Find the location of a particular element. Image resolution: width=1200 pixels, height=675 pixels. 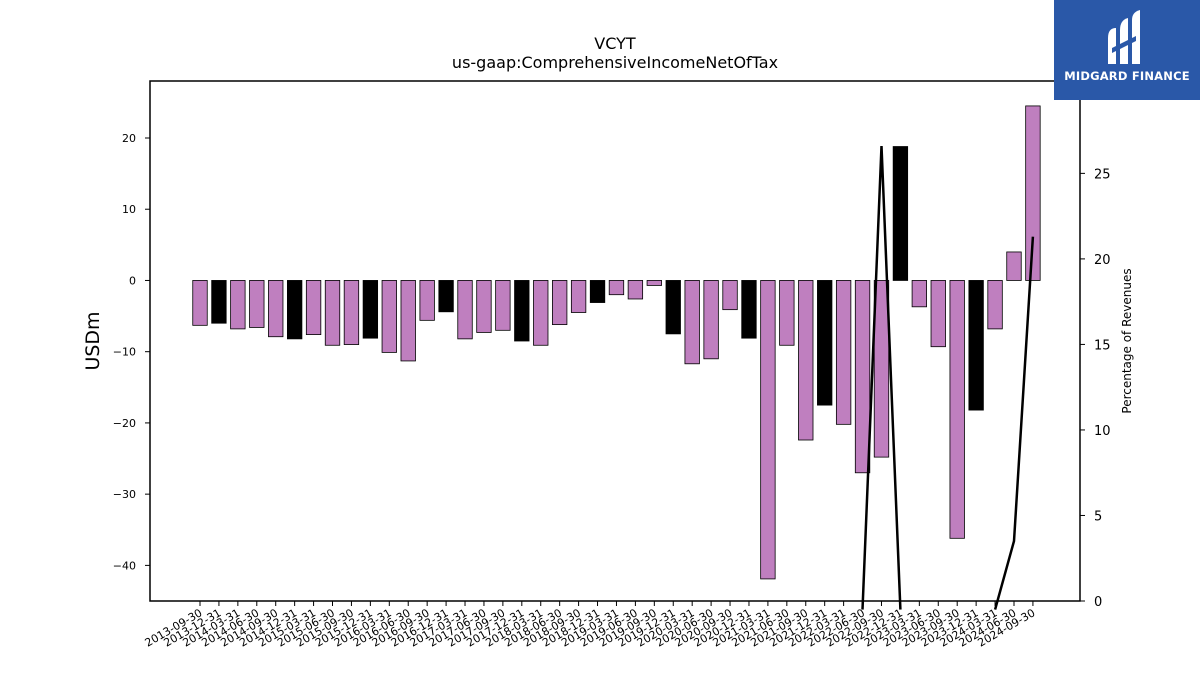

y-tick-label: −30 is located at coordinates (124, 494).